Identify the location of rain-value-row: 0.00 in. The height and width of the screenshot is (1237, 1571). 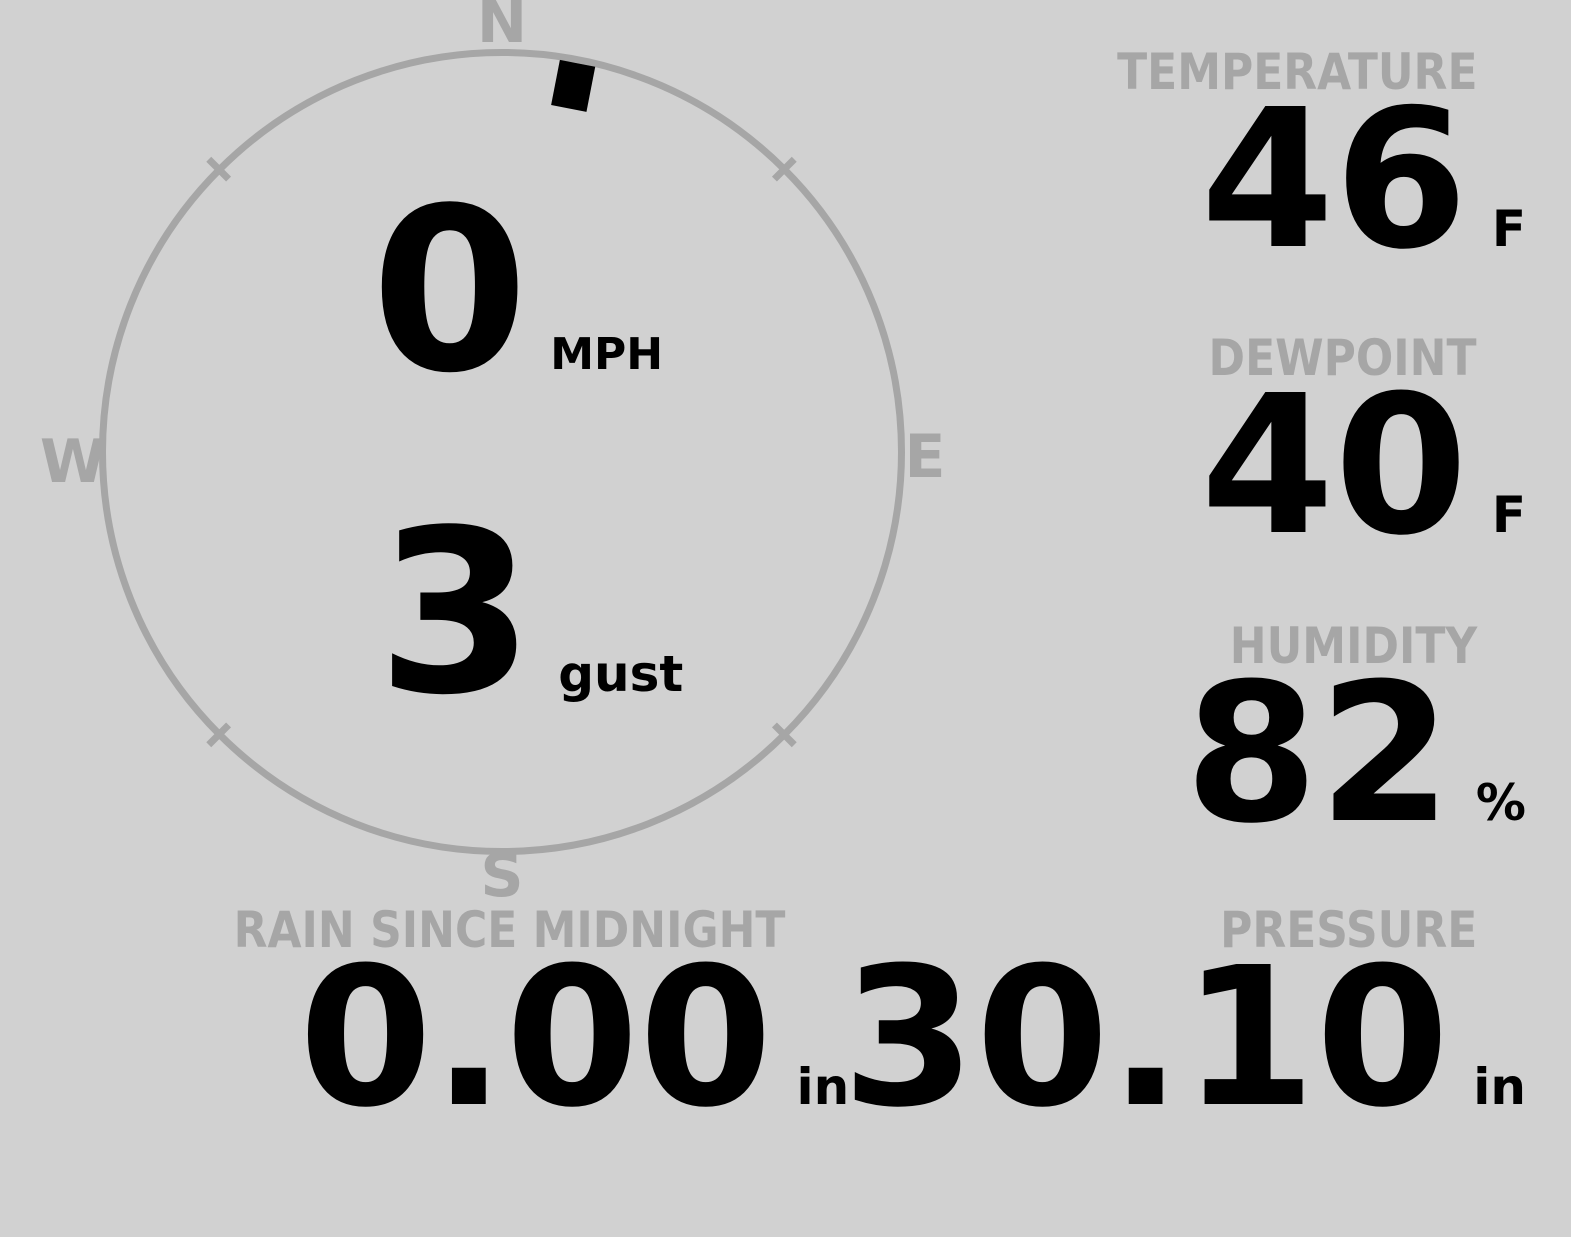
(574, 1039).